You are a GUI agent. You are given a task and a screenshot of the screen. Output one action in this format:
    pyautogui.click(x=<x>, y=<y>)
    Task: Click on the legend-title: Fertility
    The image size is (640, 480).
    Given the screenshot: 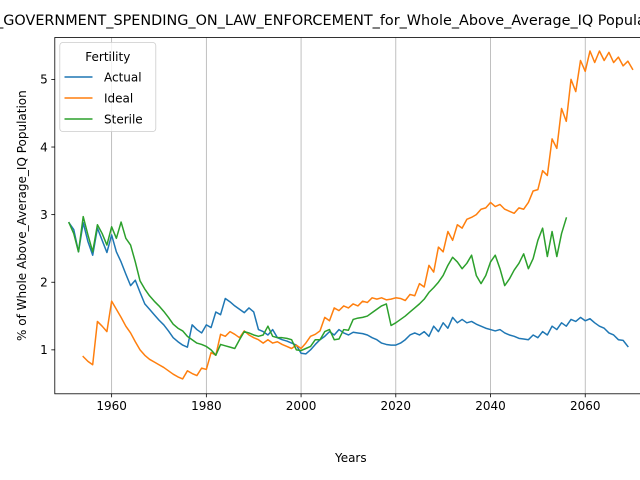 What is the action you would take?
    pyautogui.click(x=107, y=57)
    